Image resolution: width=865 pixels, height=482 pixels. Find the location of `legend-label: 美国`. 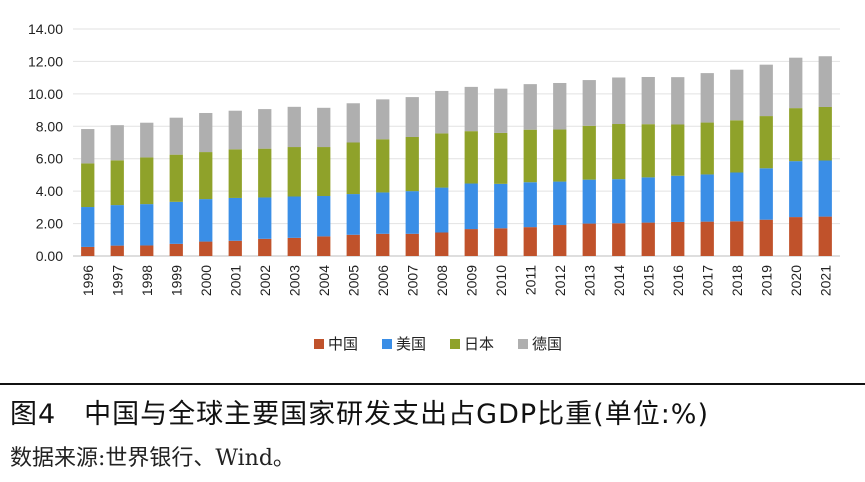

legend-label: 美国 is located at coordinates (411, 344).